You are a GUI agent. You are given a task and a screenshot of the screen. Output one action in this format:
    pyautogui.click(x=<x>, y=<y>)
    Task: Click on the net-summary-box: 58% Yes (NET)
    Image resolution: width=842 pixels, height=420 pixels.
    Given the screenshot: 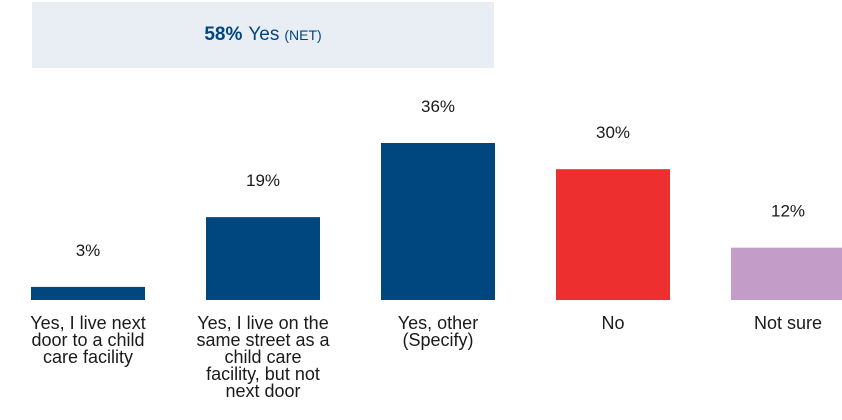 What is the action you would take?
    pyautogui.click(x=263, y=35)
    